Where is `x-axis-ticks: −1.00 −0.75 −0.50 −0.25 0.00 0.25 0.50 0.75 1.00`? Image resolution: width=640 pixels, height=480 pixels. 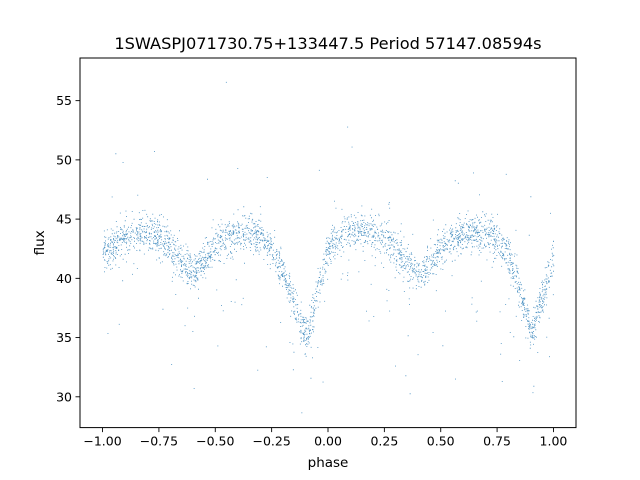
x-axis-ticks: −1.00 −0.75 −0.50 −0.25 0.00 0.25 0.50 0.75 1.00 is located at coordinates (325, 438).